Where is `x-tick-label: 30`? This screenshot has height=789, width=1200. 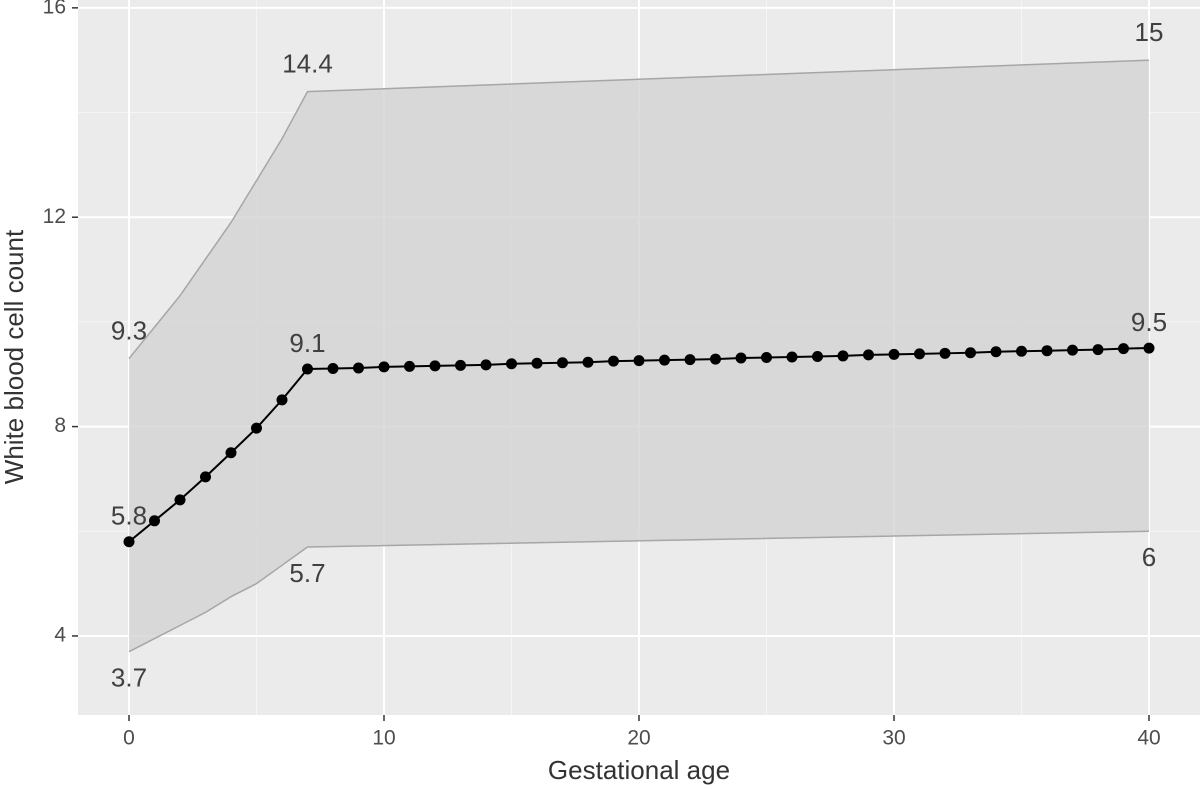 x-tick-label: 30 is located at coordinates (893, 738).